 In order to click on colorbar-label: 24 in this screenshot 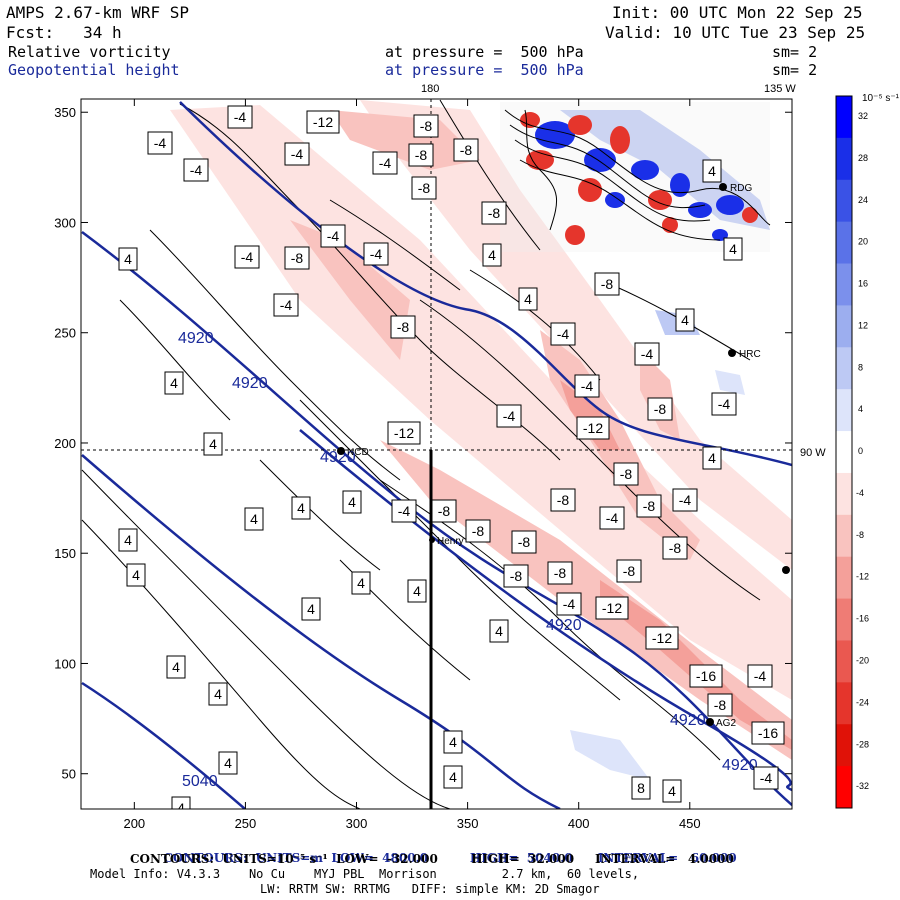, I will do `click(863, 200)`.